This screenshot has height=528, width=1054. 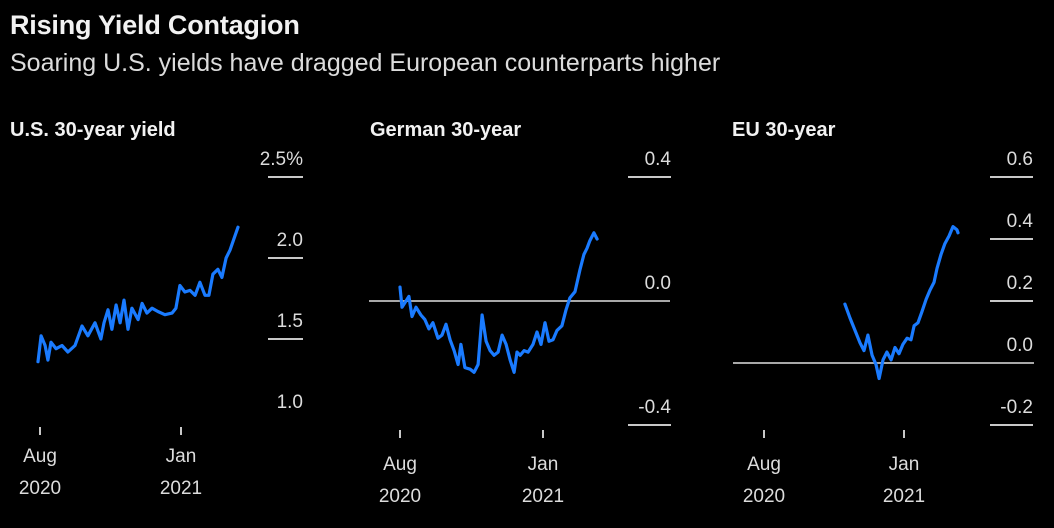 I want to click on panel-title: EU 30-year, so click(x=784, y=130).